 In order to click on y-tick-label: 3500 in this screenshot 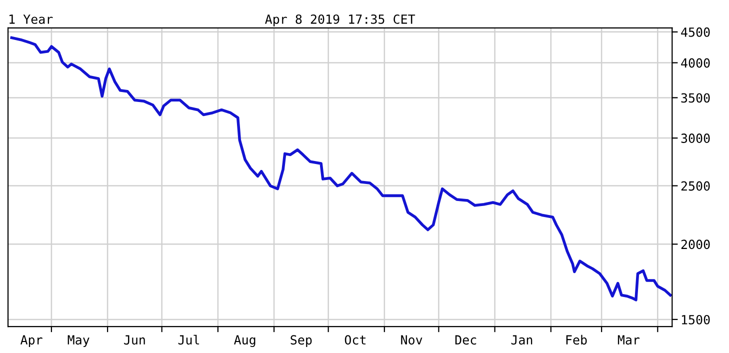, I will do `click(695, 98)`.